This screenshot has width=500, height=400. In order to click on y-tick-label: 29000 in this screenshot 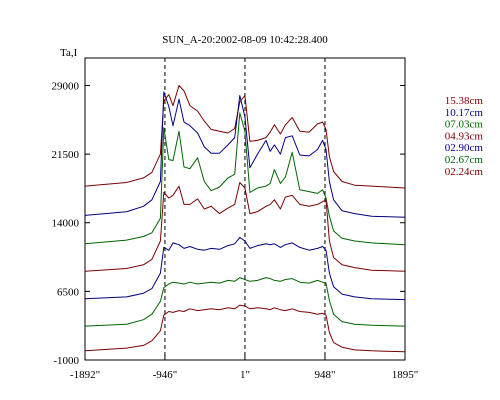, I will do `click(66, 86)`.